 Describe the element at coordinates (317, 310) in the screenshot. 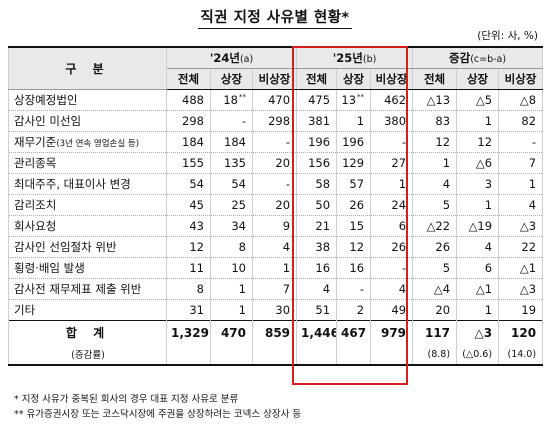

I see `table-cell: 51` at that location.